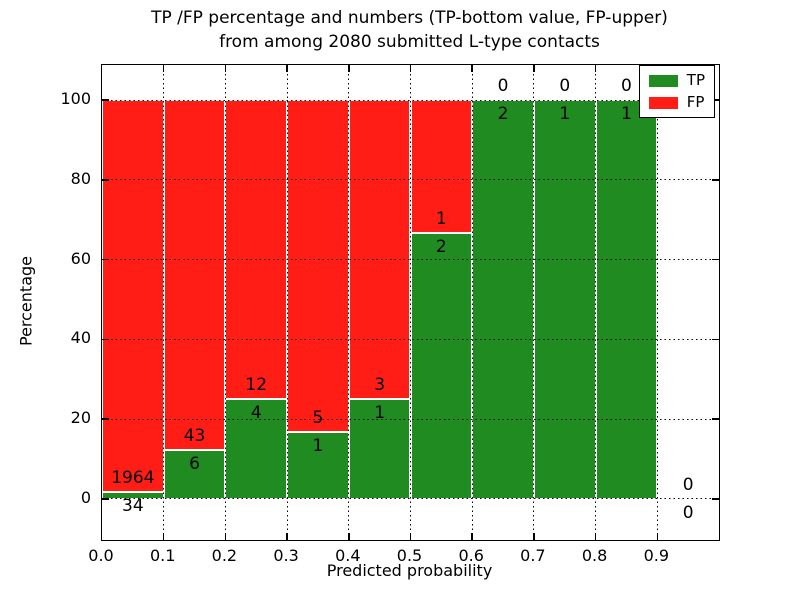  What do you see at coordinates (162, 555) in the screenshot?
I see `x-tick-label: 0.1` at bounding box center [162, 555].